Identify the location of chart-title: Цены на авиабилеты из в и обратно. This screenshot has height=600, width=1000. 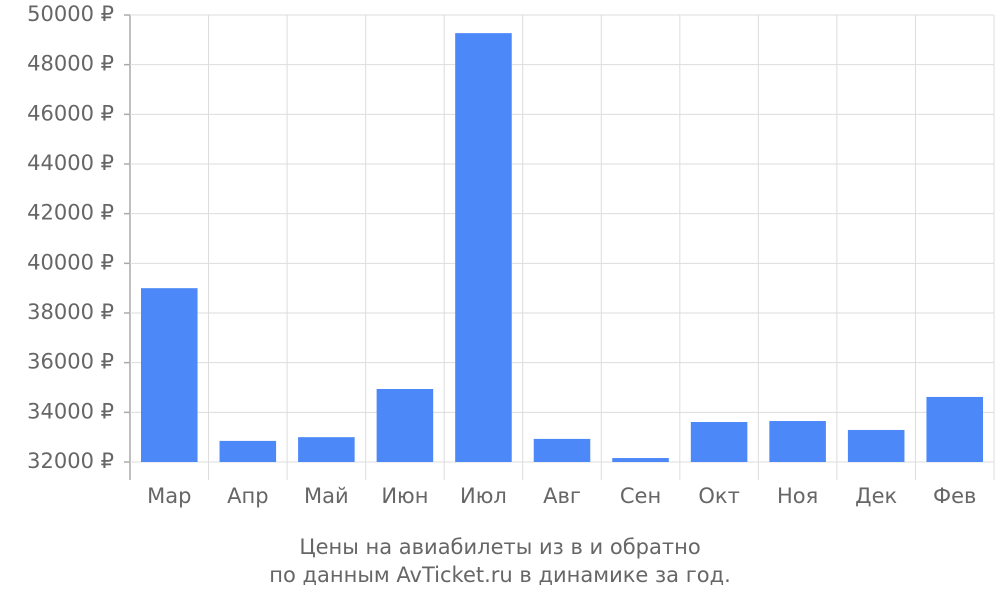
(499, 547).